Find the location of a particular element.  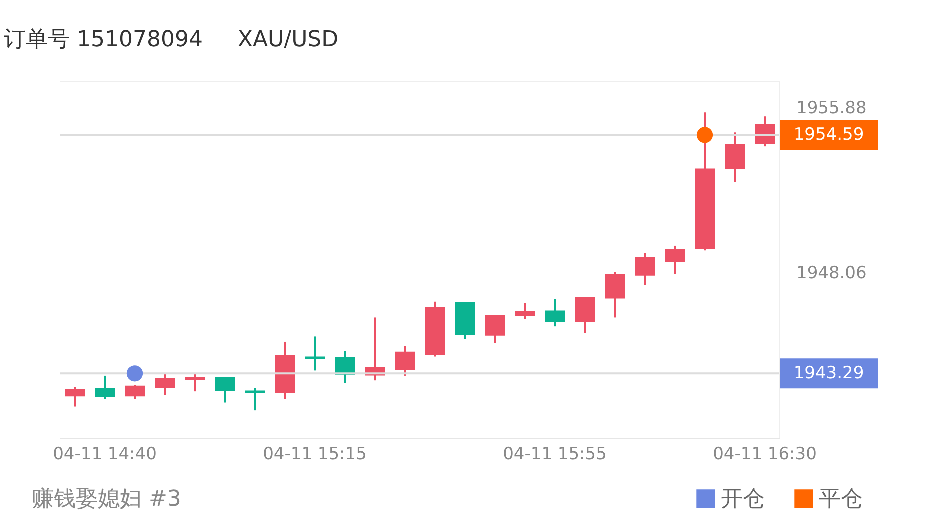

text: 赚钱娶媳妇 #3 is located at coordinates (107, 499).